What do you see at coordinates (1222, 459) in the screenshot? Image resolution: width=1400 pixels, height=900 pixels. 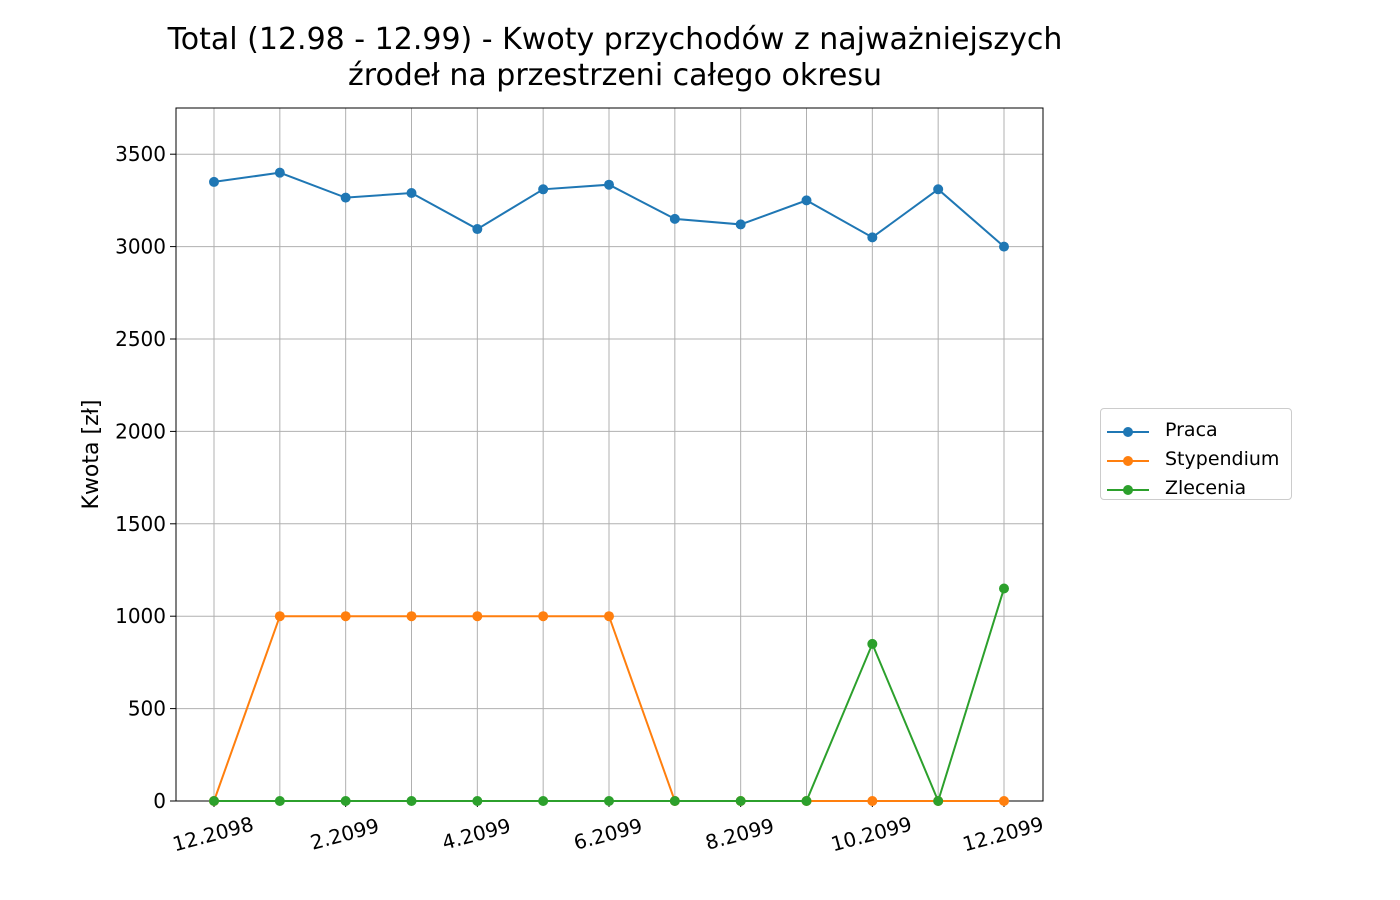 I see `legend-label-stypendium: Stypendium` at bounding box center [1222, 459].